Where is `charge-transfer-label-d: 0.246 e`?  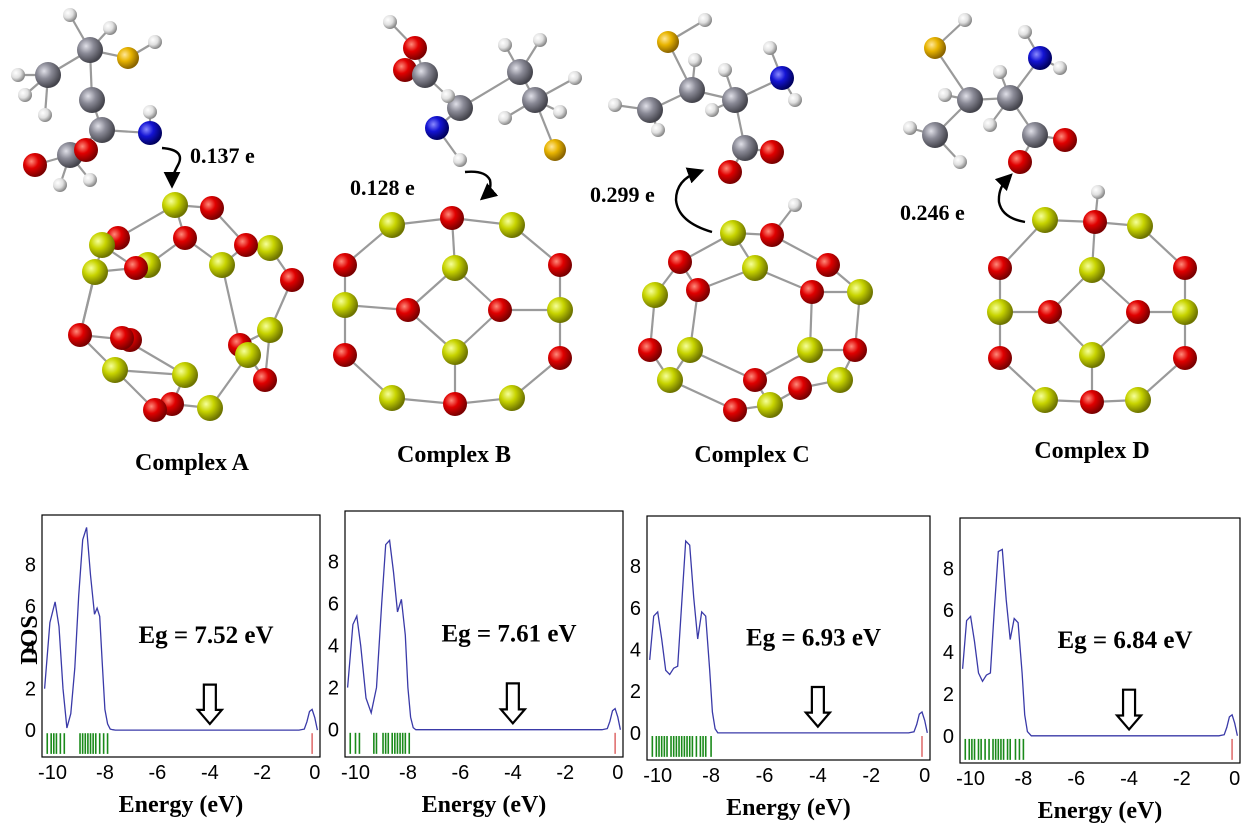
charge-transfer-label-d: 0.246 e is located at coordinates (932, 212).